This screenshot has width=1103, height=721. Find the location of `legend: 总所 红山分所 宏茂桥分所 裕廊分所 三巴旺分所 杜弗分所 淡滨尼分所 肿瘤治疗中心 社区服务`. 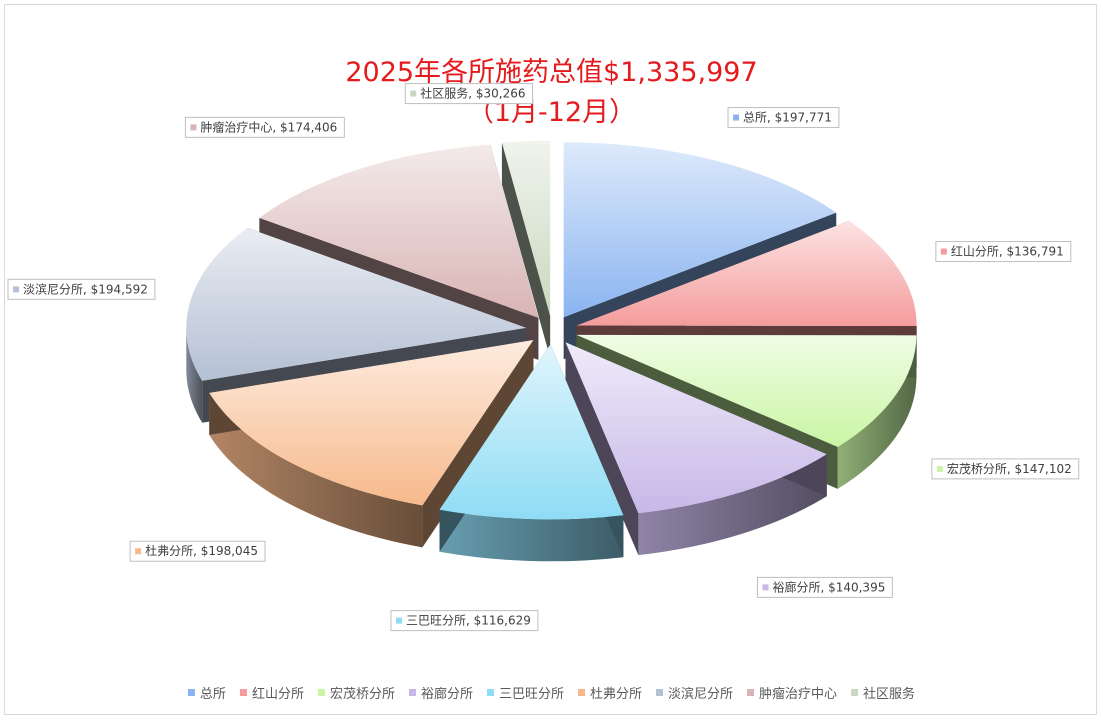

legend: 总所 红山分所 宏茂桥分所 裕廊分所 三巴旺分所 杜弗分所 淡滨尼分所 肿瘤治疗中心 社区服务 is located at coordinates (551, 694).